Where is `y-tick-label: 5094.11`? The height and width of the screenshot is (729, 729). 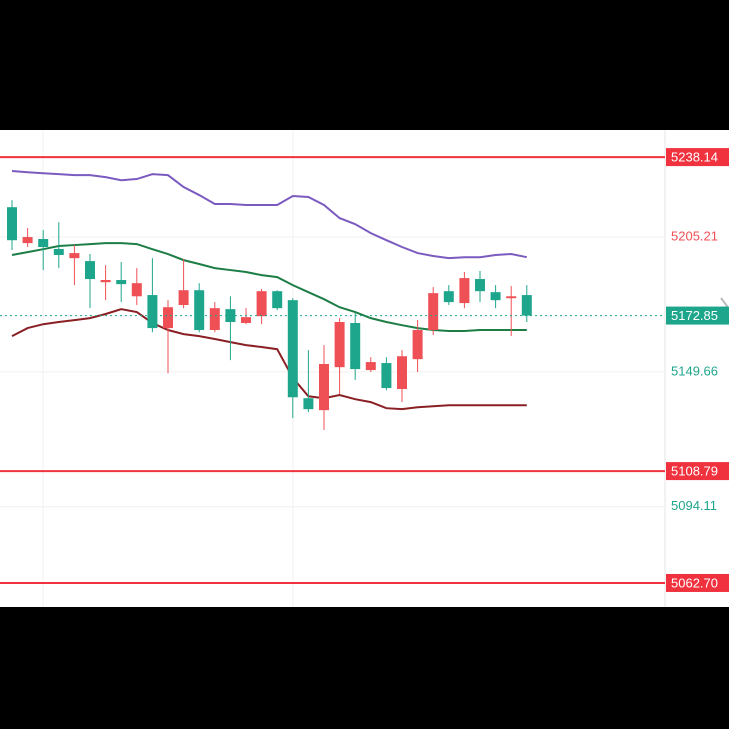
y-tick-label: 5094.11 is located at coordinates (694, 505).